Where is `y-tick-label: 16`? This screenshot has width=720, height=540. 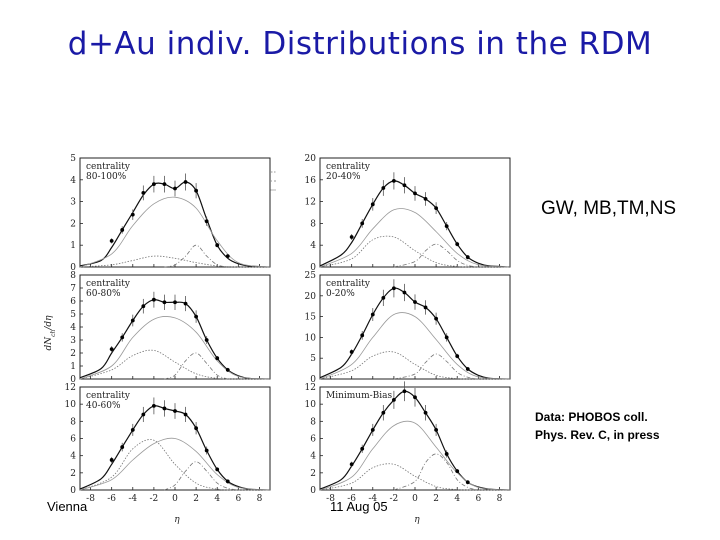
y-tick-label: 16 is located at coordinates (311, 181).